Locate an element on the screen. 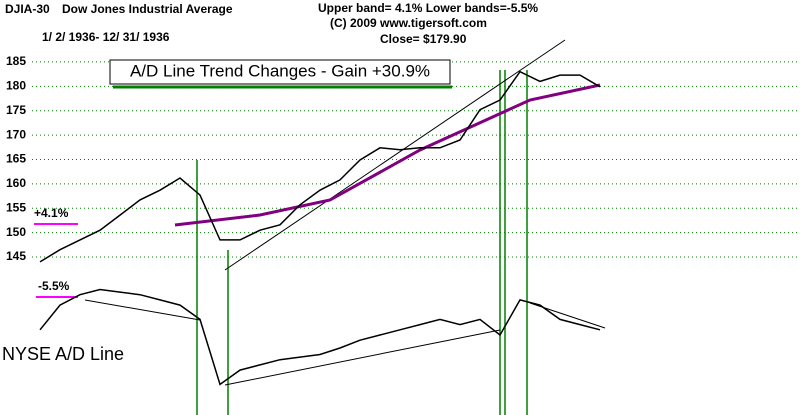 The image size is (800, 415). header-close: Close= $179.90 is located at coordinates (423, 39).